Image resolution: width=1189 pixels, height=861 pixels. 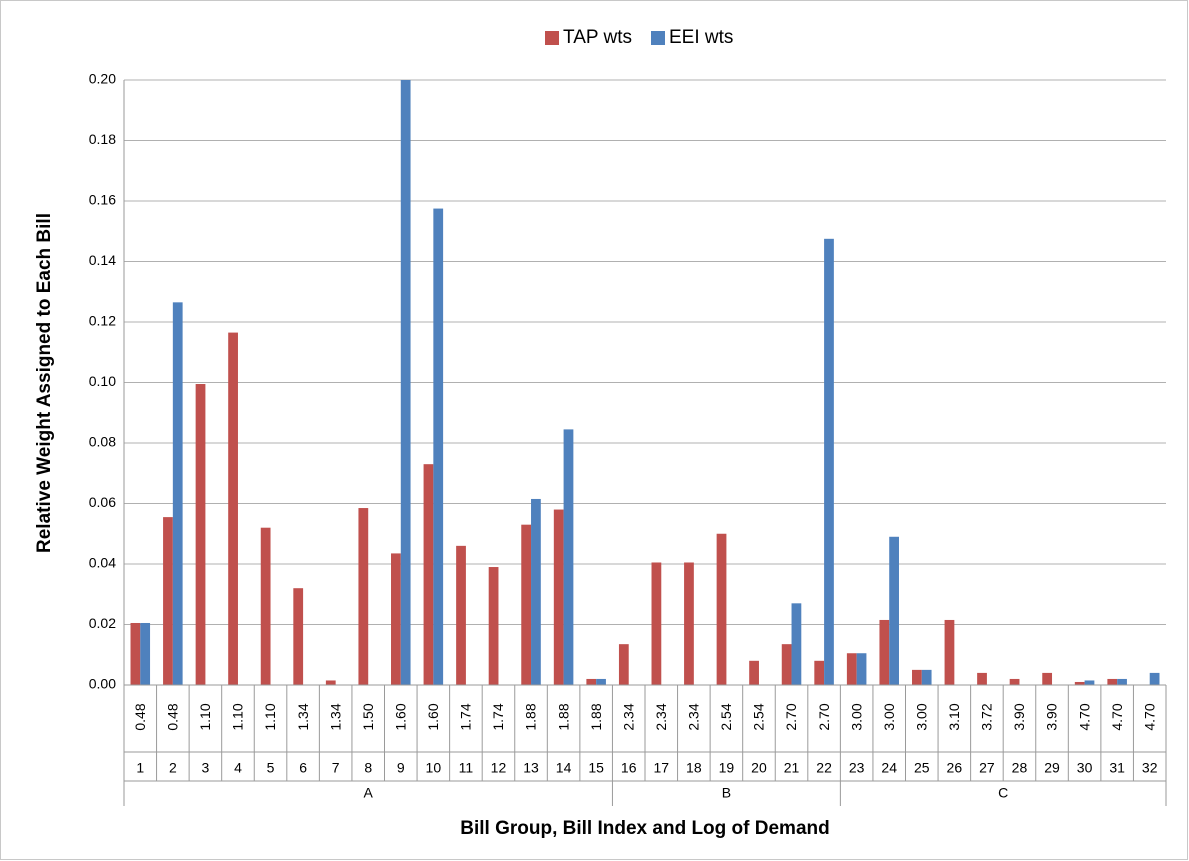 What do you see at coordinates (206, 768) in the screenshot?
I see `x-tick-label: 3` at bounding box center [206, 768].